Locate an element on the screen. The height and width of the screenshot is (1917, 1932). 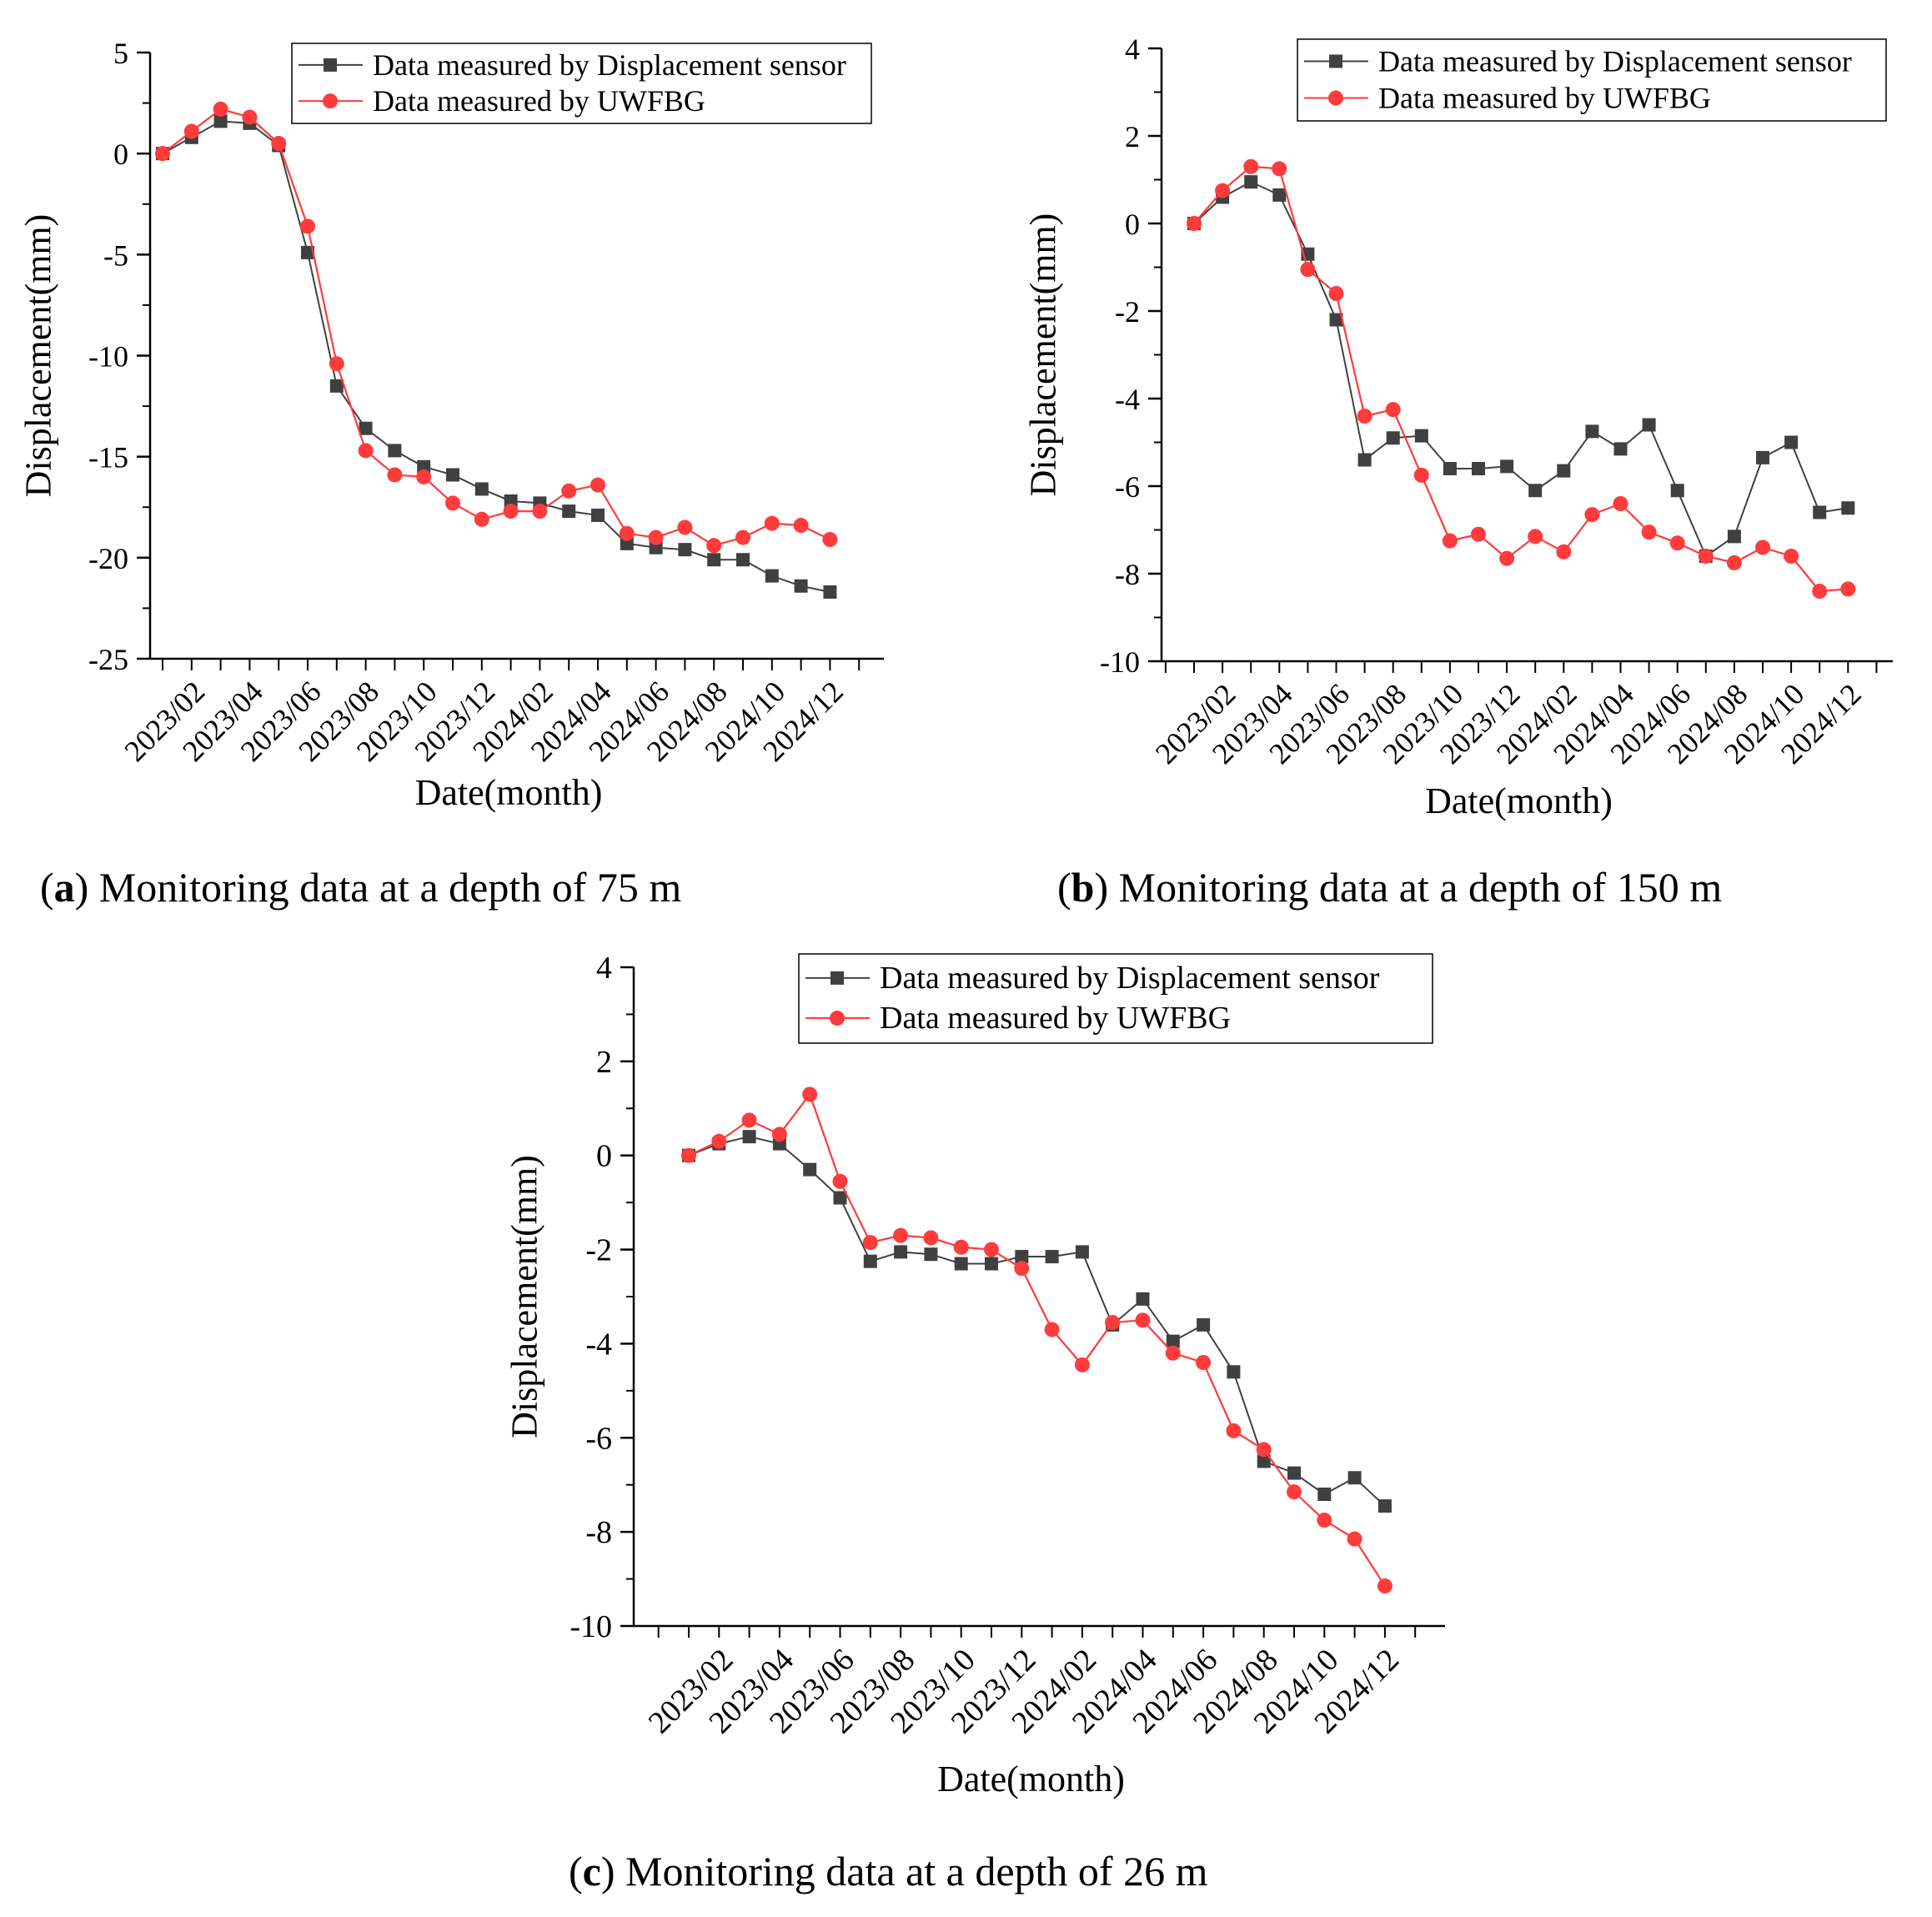
caption-a-label: a is located at coordinates (64, 887).